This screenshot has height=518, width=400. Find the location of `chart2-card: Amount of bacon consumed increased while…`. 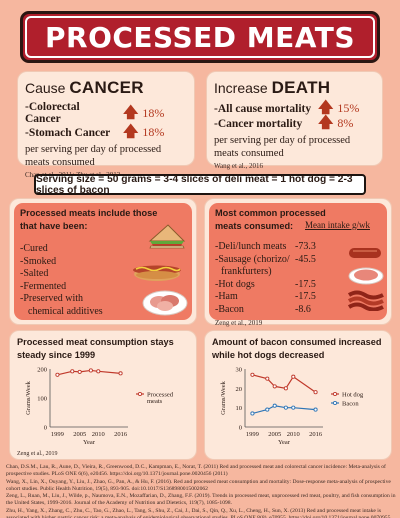

chart2-card: Amount of bacon consumed increased while… is located at coordinates (298, 395).